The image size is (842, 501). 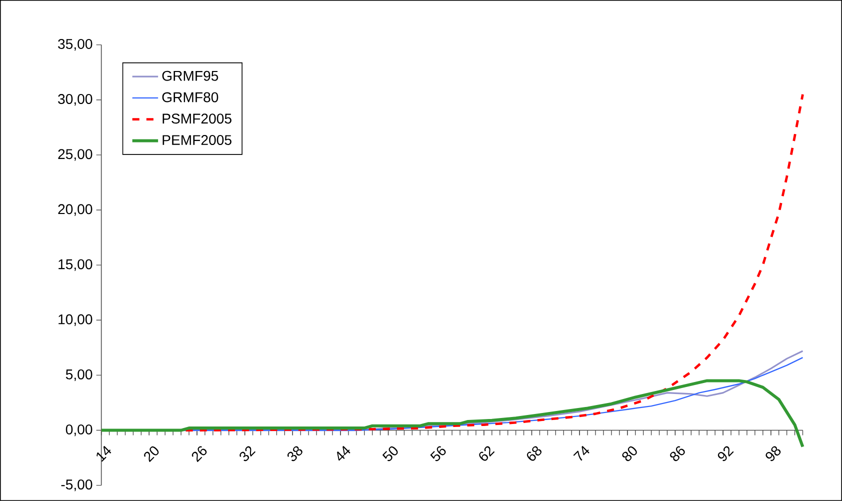 What do you see at coordinates (151, 454) in the screenshot?
I see `x-tick-label: 20` at bounding box center [151, 454].